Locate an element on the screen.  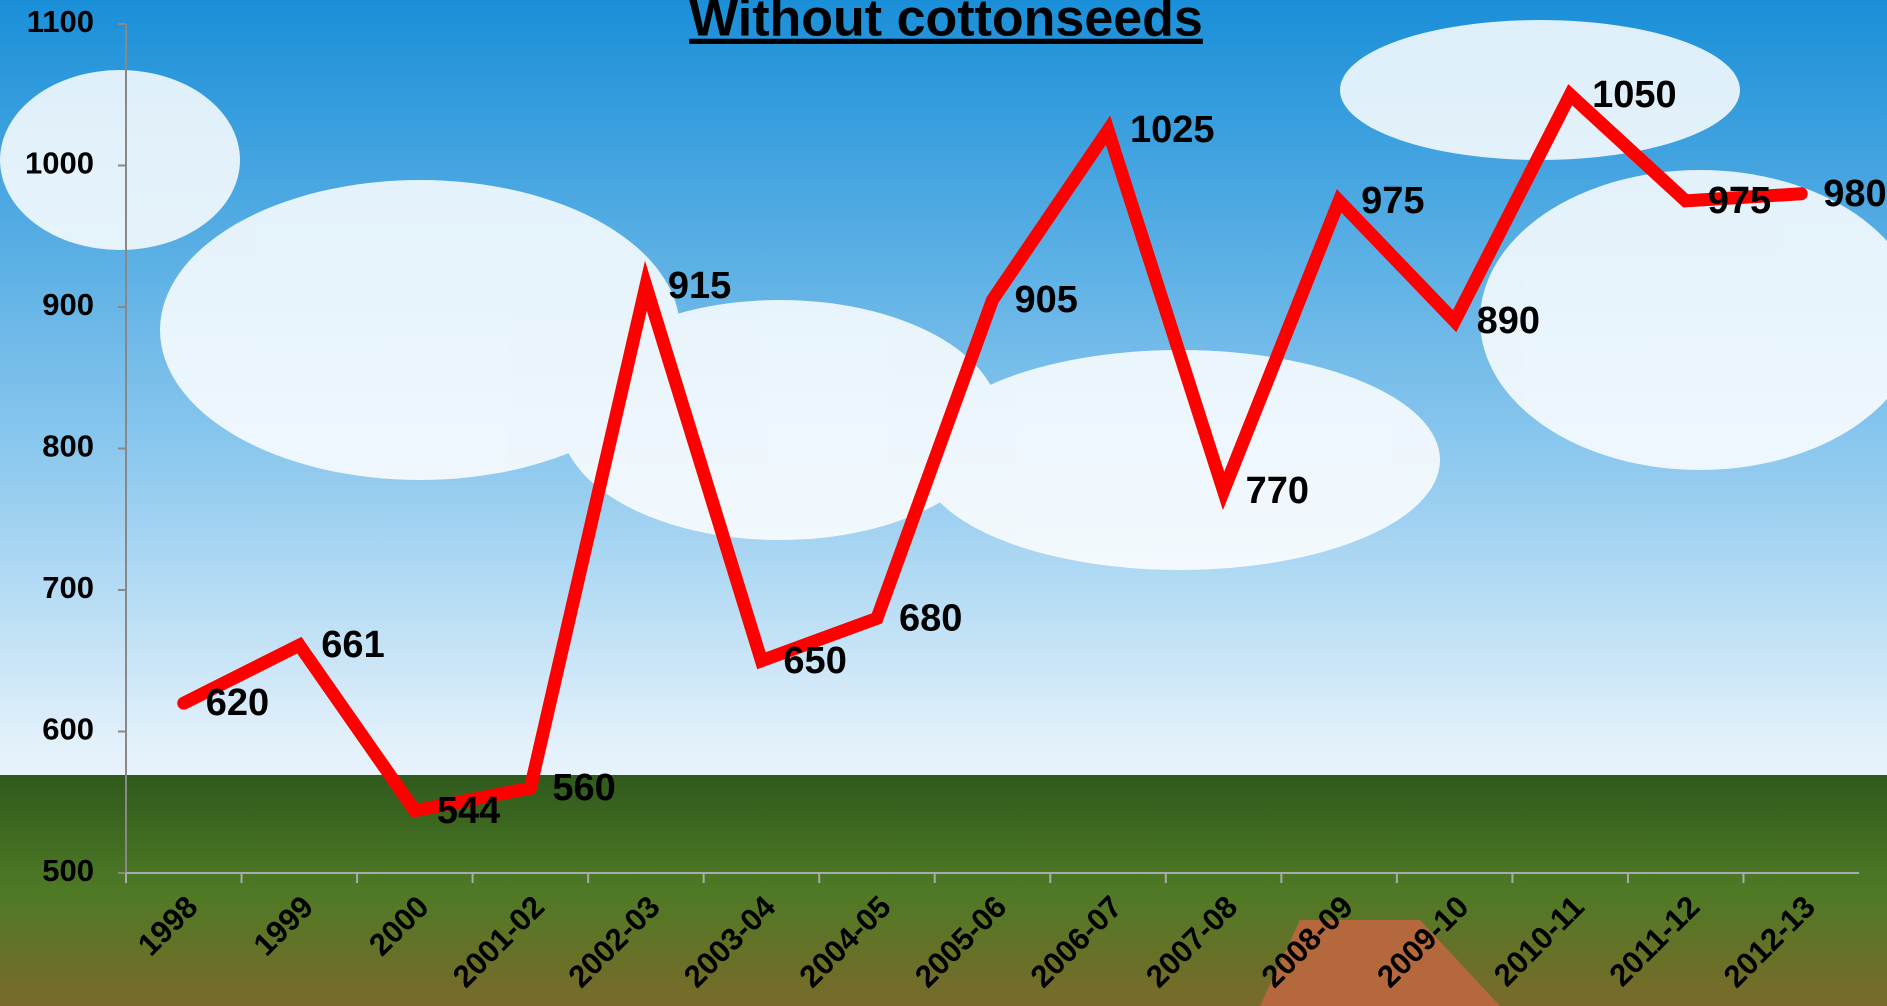
data-label: 544 is located at coordinates (468, 811).